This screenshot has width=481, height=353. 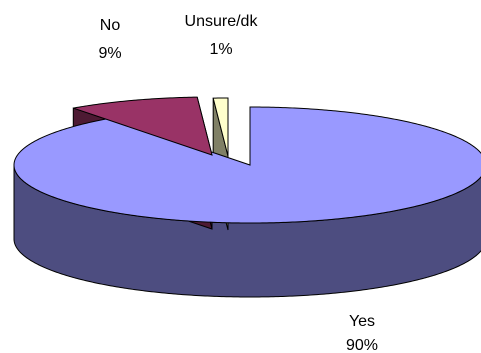 What do you see at coordinates (362, 345) in the screenshot?
I see `slice-percent-yes: 90%` at bounding box center [362, 345].